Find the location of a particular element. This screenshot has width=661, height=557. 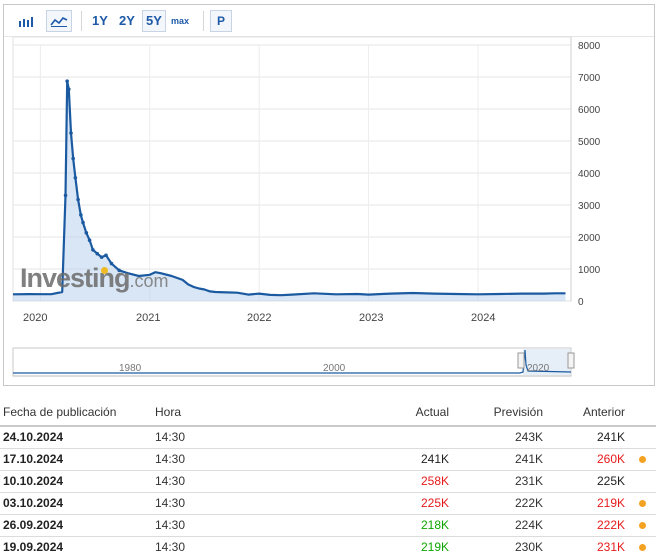

cell-actual: 219K is located at coordinates (392, 546).